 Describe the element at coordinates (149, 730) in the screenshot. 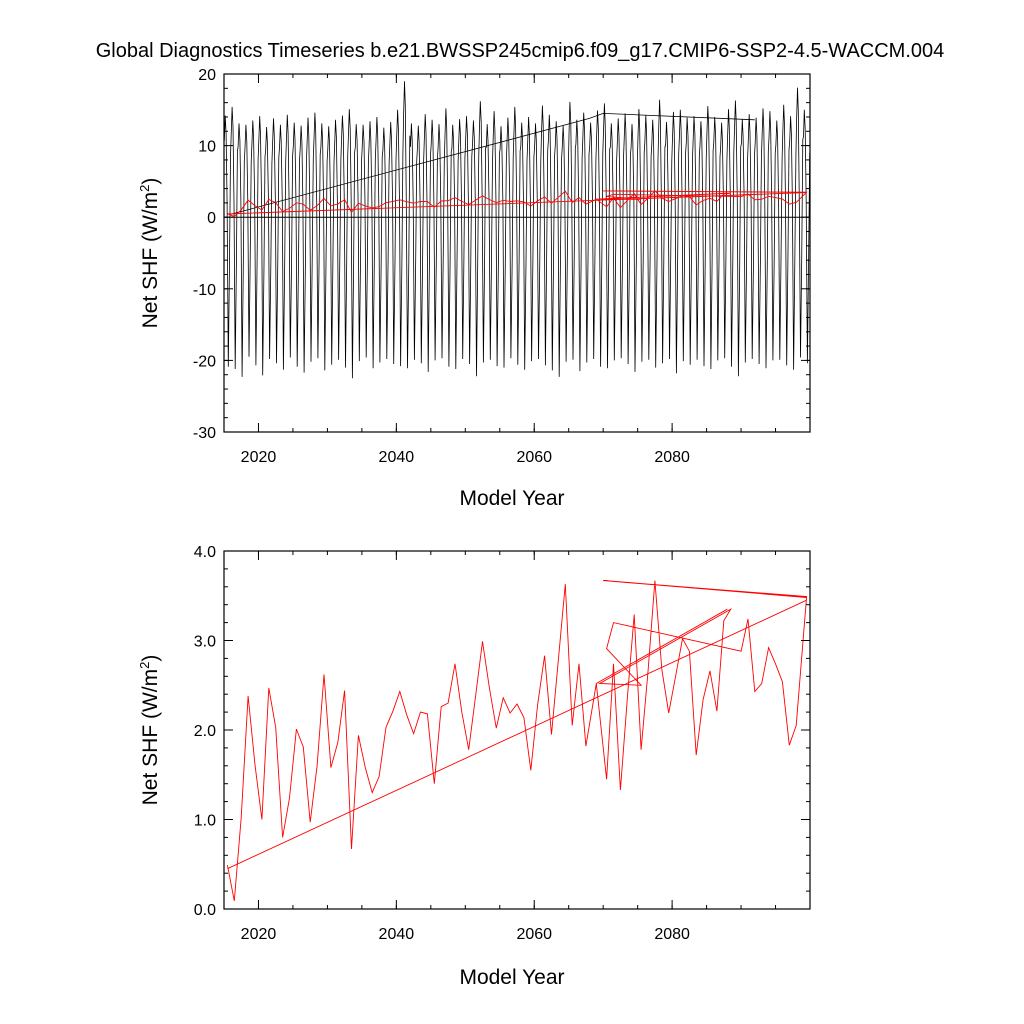

I see `bottom-y-axis-label: Net SHF (W/m2)` at that location.